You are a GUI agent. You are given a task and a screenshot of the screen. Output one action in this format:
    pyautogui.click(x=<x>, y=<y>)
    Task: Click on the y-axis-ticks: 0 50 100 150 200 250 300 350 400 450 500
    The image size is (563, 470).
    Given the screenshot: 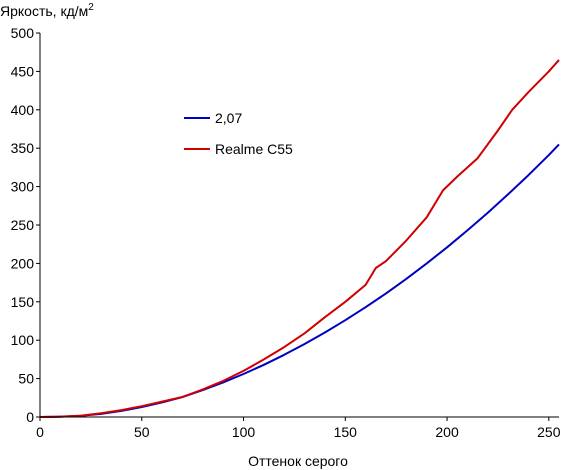 What is the action you would take?
    pyautogui.click(x=25, y=225)
    